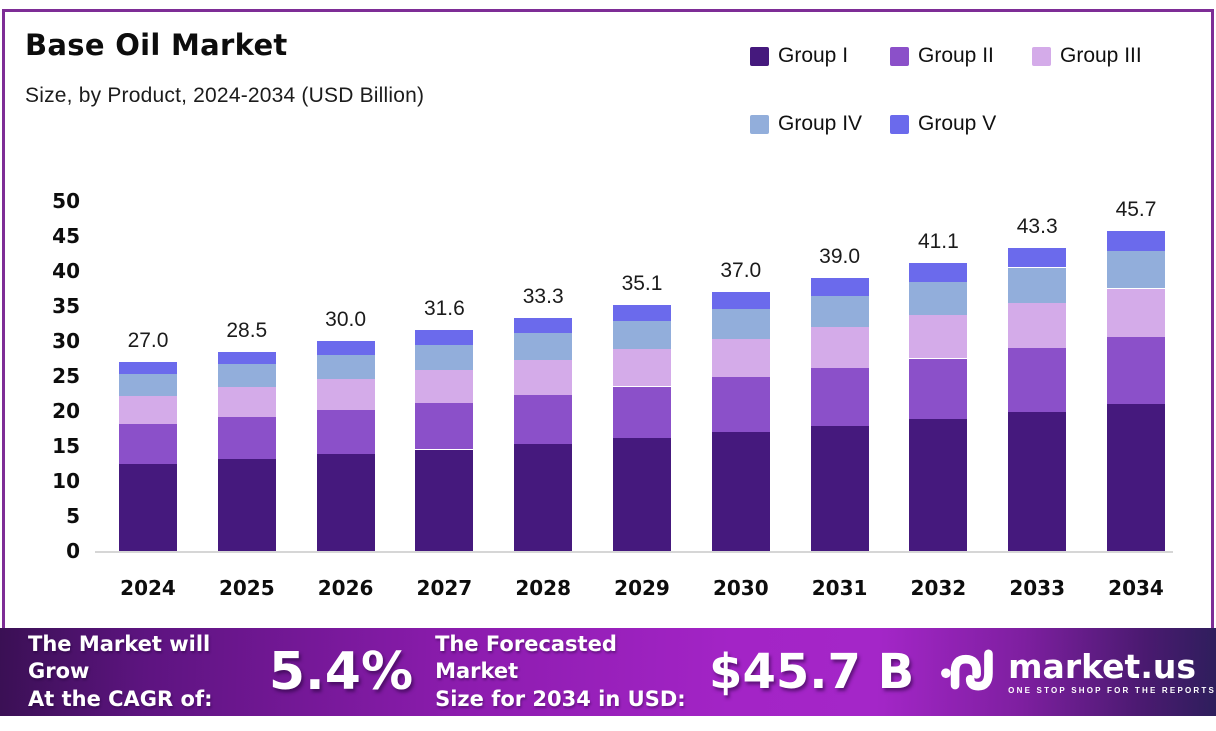  I want to click on bar-segment-2024-group-v, so click(148, 368).